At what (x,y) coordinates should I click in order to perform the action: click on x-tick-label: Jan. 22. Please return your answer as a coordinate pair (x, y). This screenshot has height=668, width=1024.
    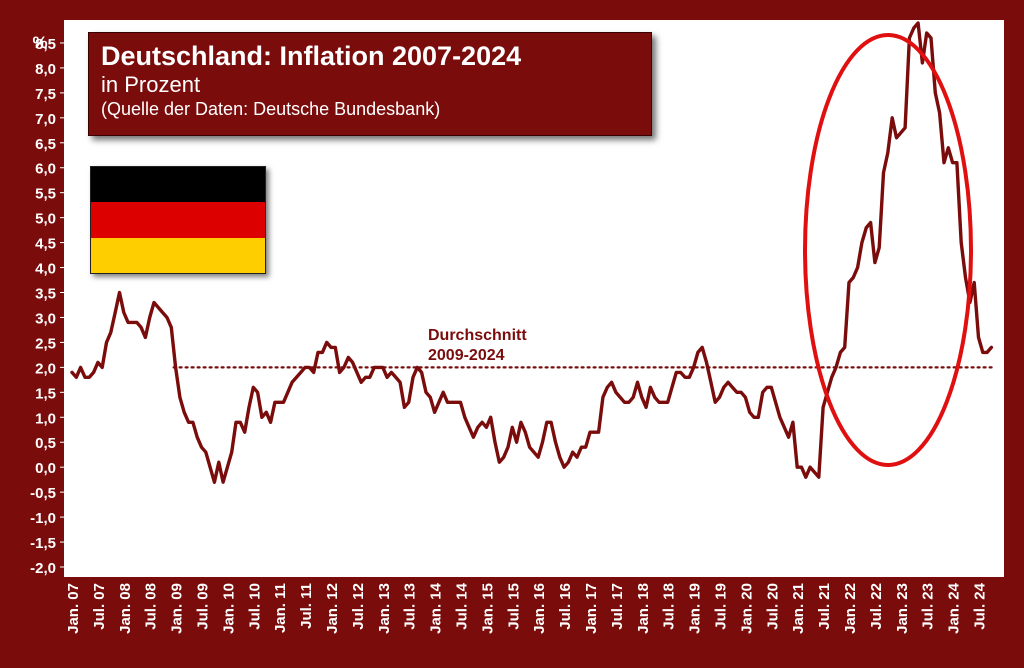
    Looking at the image, I should click on (850, 608).